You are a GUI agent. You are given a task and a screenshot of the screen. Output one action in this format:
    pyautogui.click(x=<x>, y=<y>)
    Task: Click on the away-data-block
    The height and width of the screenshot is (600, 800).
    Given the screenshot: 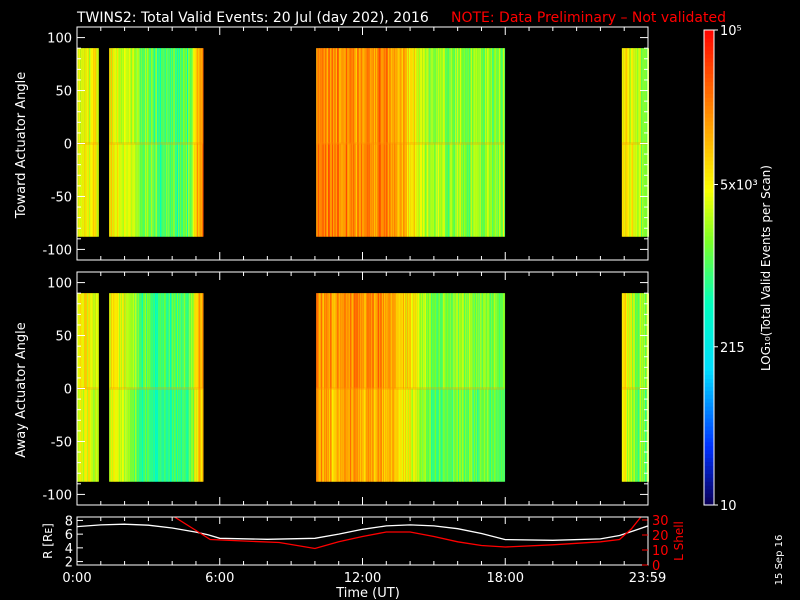 What is the action you would take?
    pyautogui.click(x=156, y=387)
    